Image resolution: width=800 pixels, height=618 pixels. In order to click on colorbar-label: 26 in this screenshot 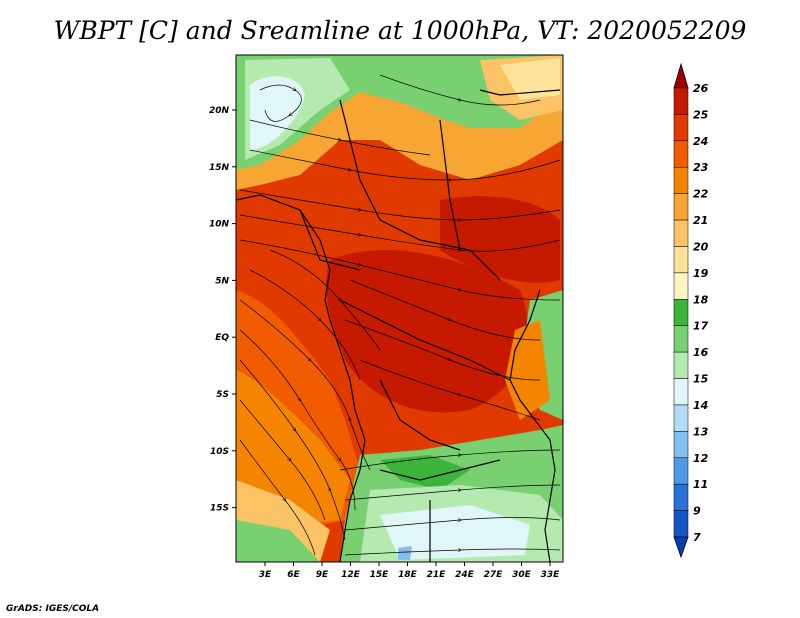, I will do `click(701, 88)`.